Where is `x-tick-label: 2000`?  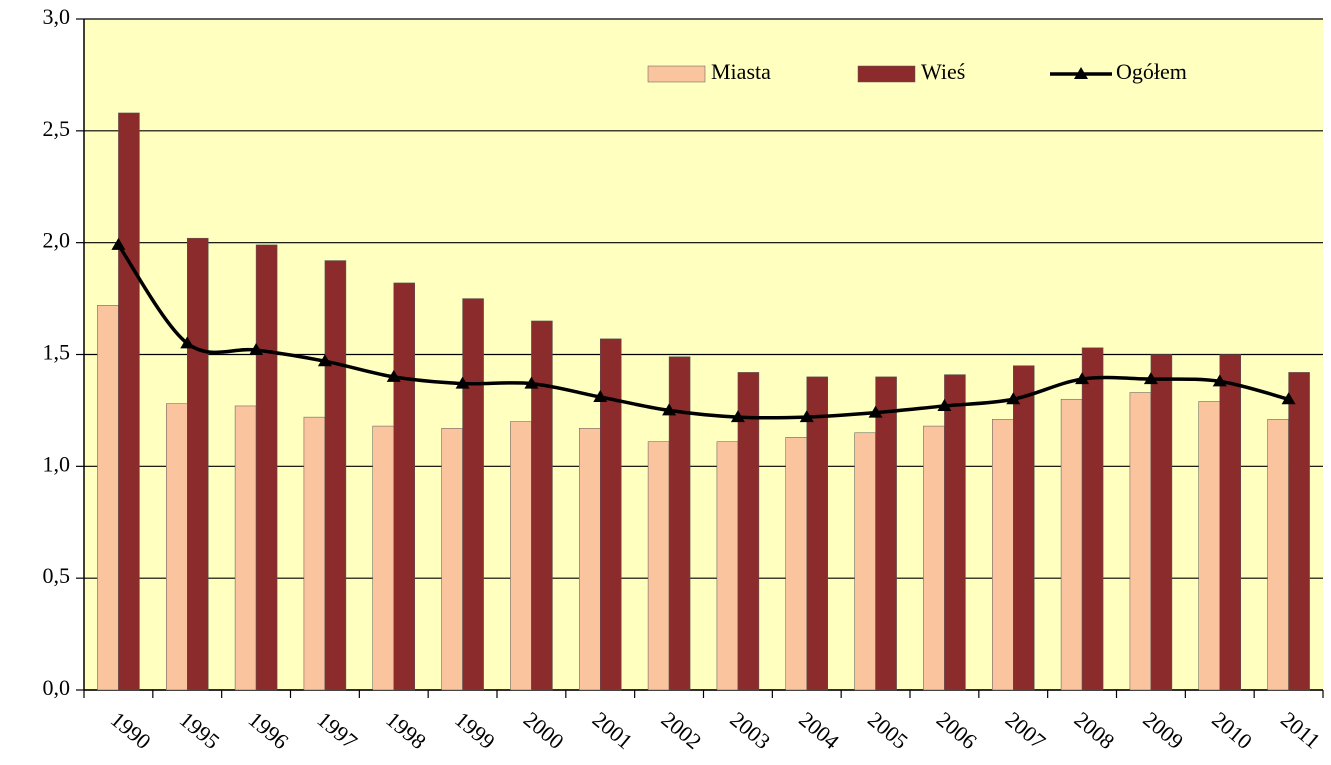 x-tick-label: 2000 is located at coordinates (544, 730).